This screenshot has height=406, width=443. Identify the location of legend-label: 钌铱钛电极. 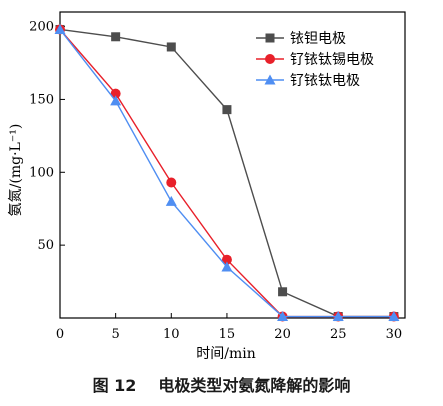
(325, 81).